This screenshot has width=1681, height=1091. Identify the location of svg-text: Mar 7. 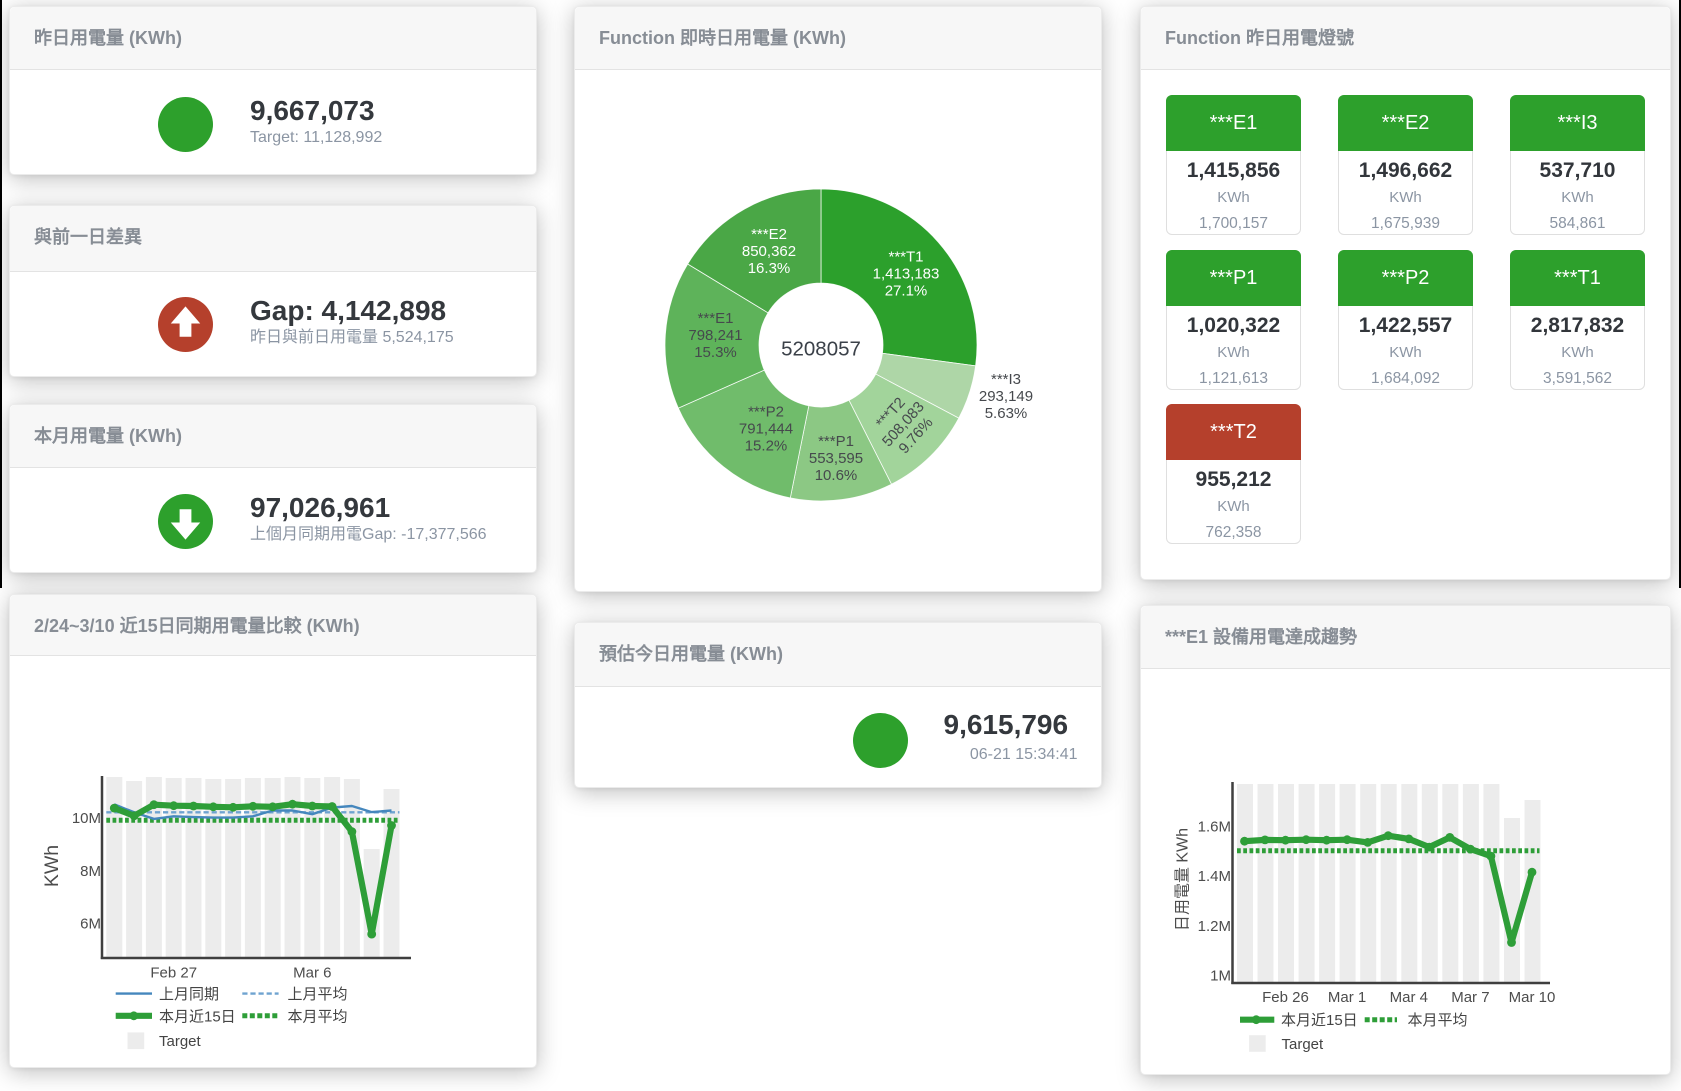
(1470, 997).